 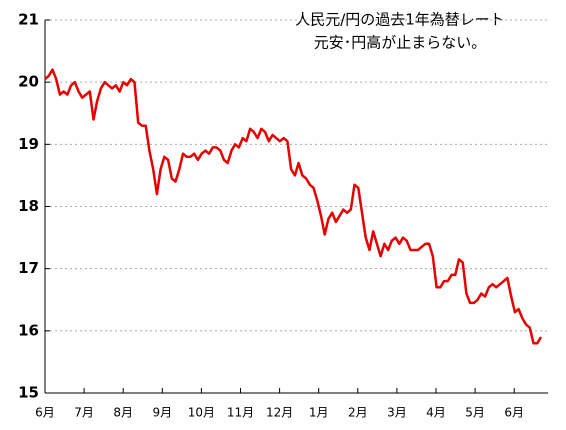 What do you see at coordinates (28, 144) in the screenshot?
I see `y-tick-label: 19` at bounding box center [28, 144].